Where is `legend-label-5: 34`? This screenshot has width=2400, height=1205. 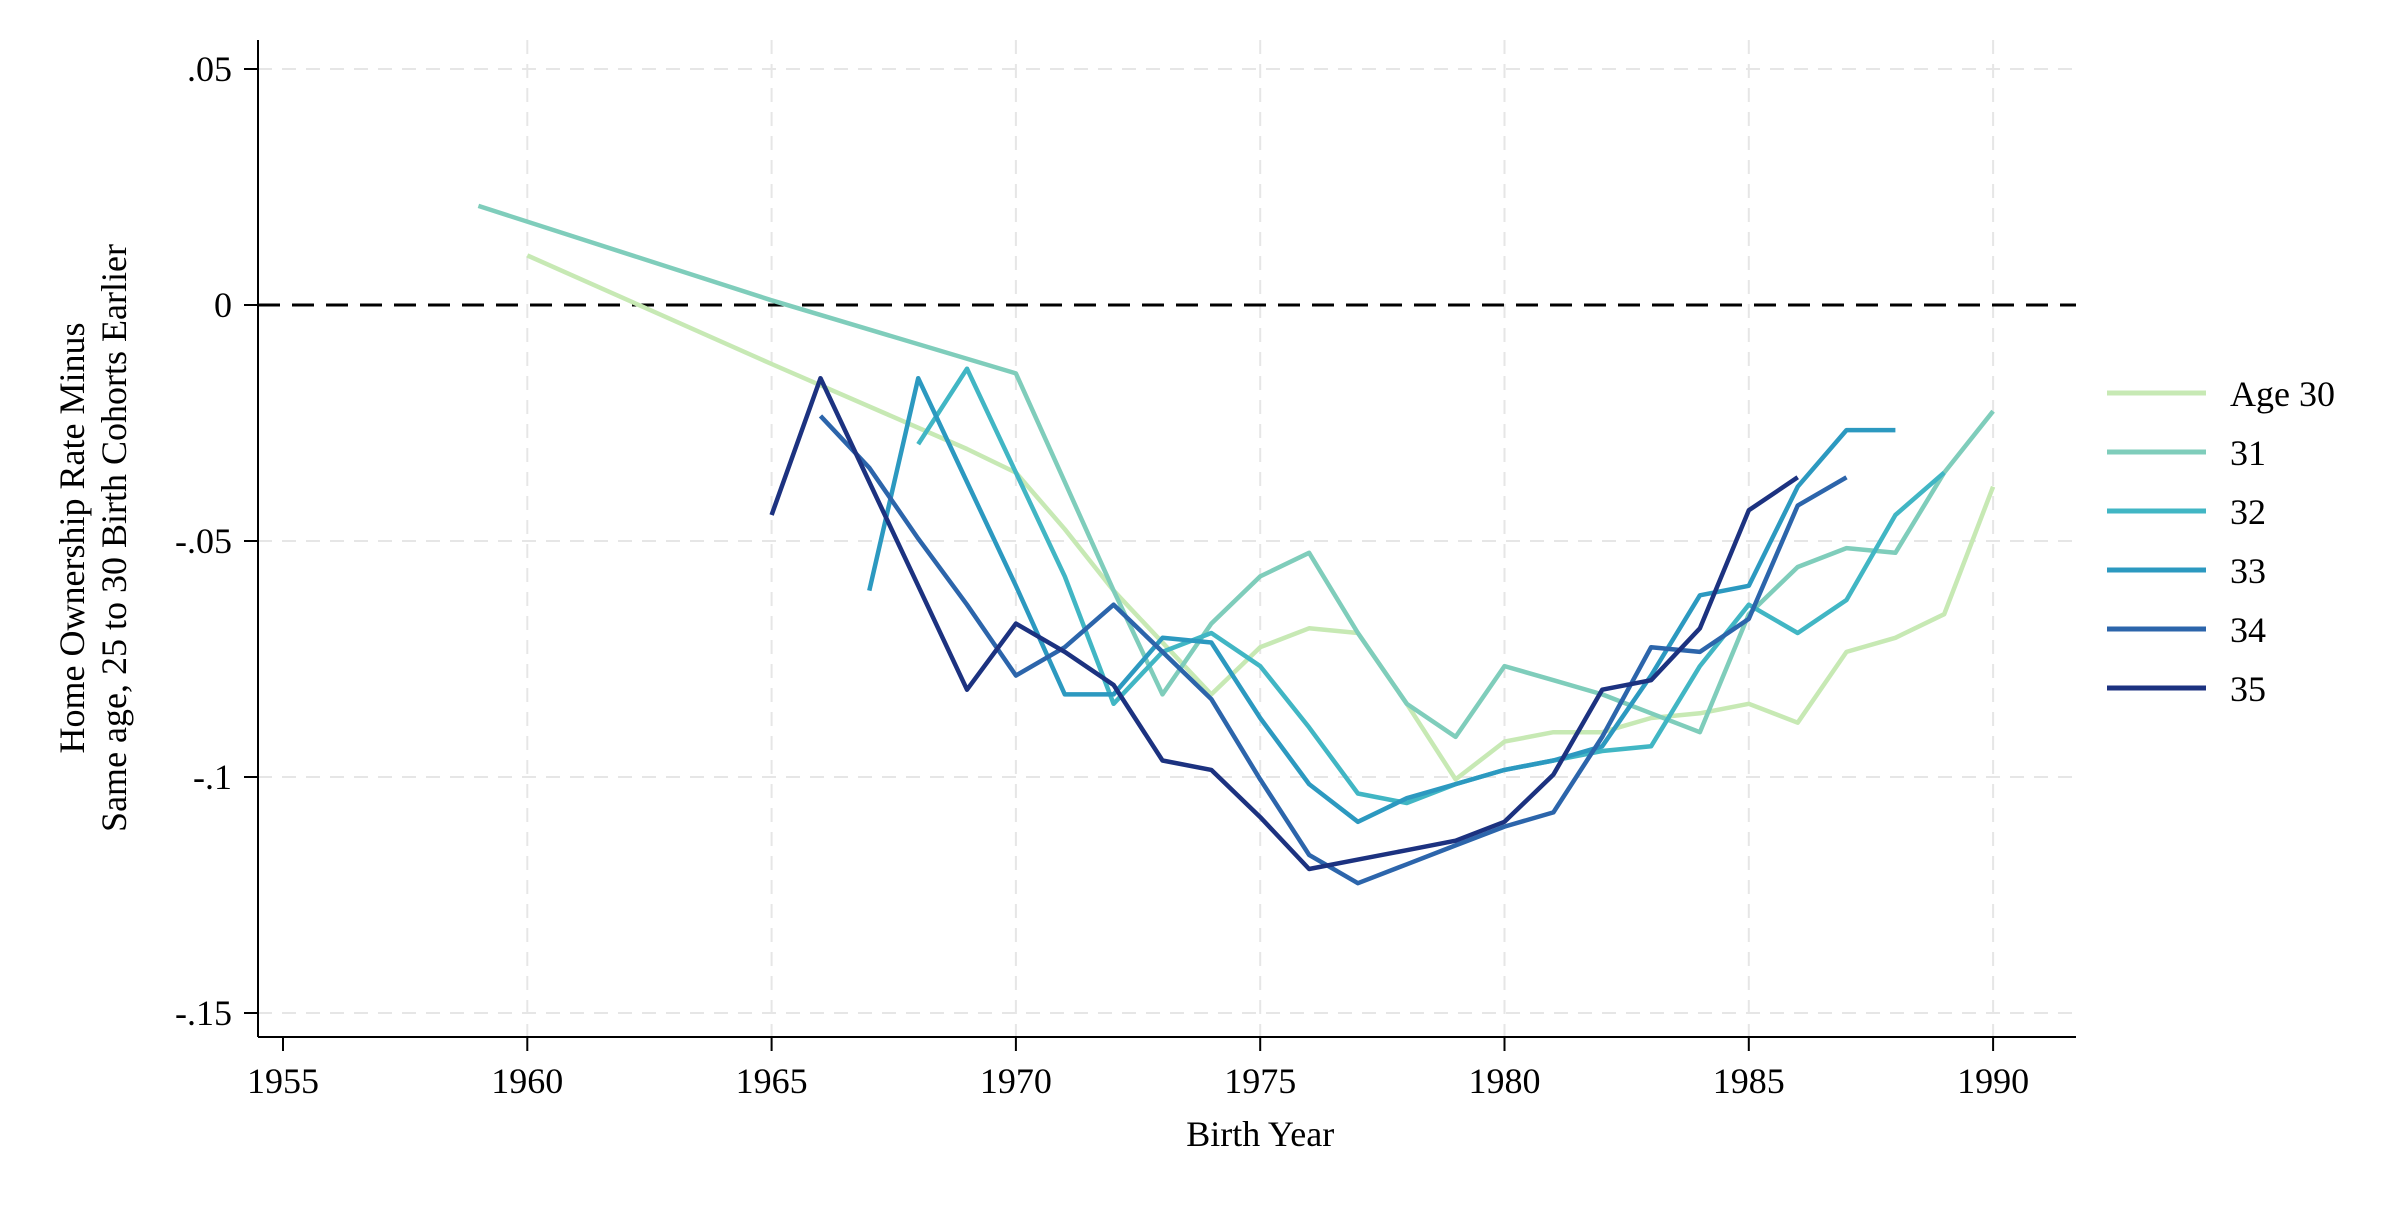 legend-label-5: 34 is located at coordinates (2248, 630).